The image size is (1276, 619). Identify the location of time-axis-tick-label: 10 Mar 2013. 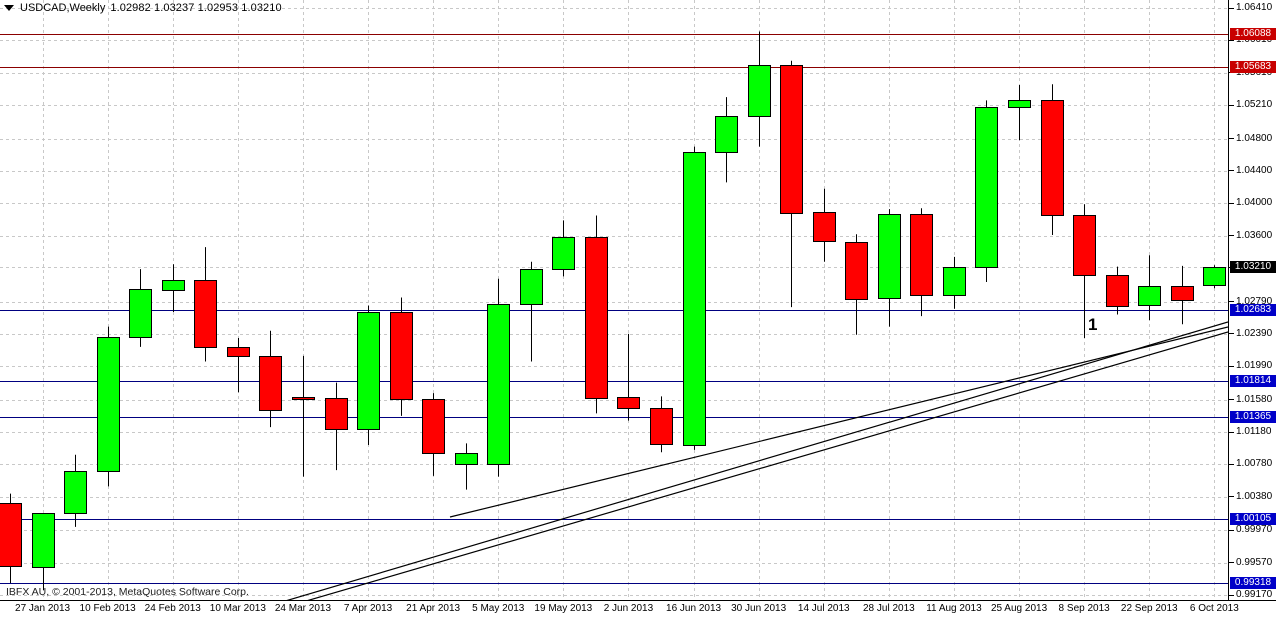
(237, 608).